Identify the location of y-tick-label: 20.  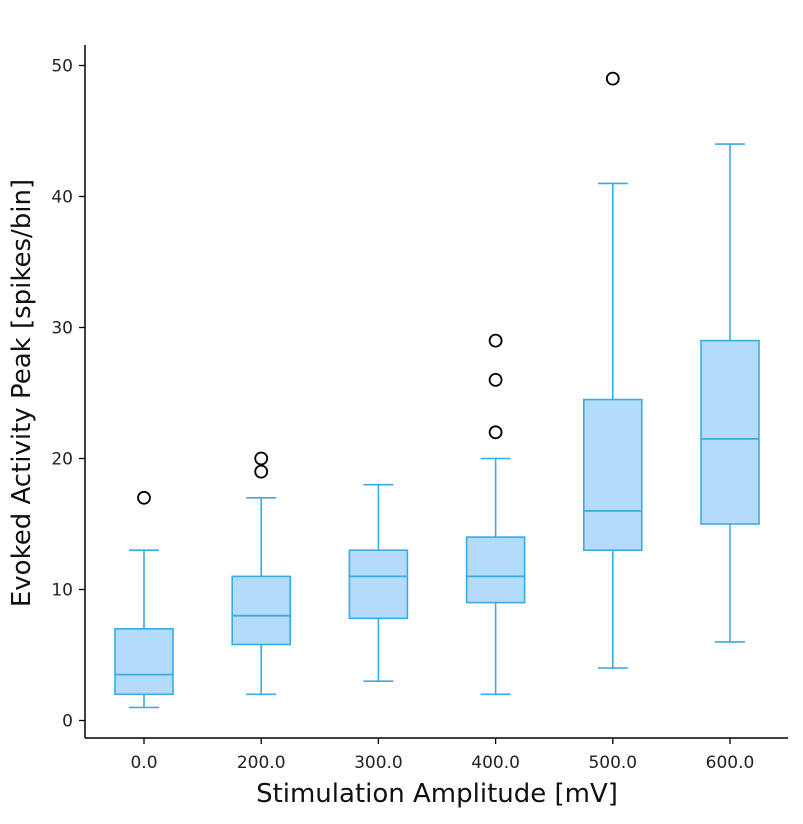
(62, 460).